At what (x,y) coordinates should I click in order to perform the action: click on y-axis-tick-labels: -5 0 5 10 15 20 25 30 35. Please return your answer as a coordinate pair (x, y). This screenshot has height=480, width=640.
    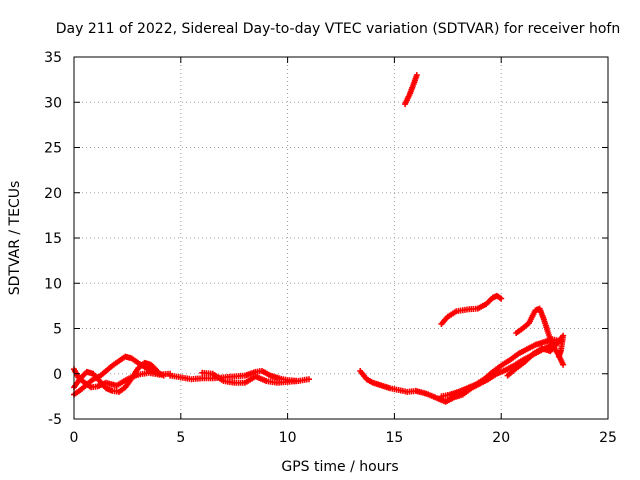
    Looking at the image, I should click on (53, 239).